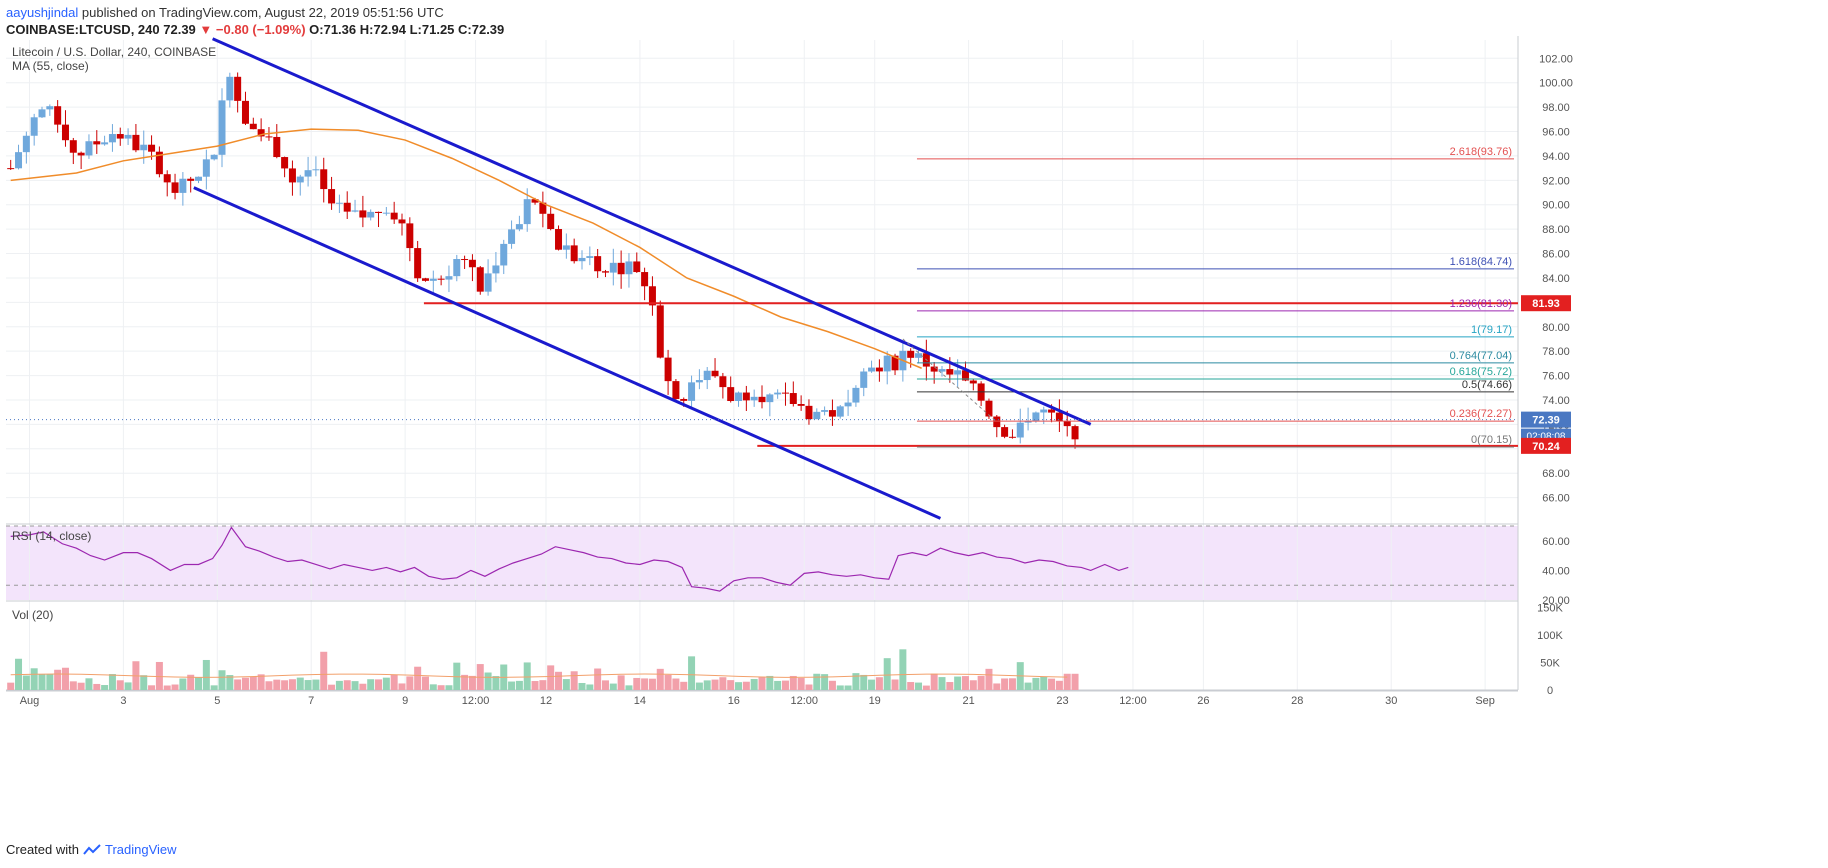 Image resolution: width=1828 pixels, height=868 pixels. I want to click on price-axis-tick: 102.00, so click(1556, 59).